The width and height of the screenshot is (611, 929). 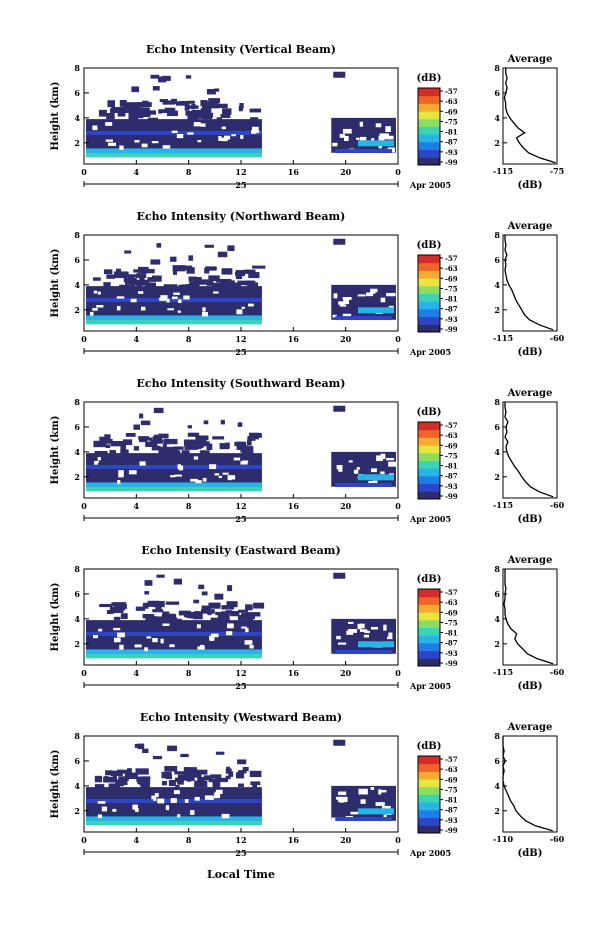 What do you see at coordinates (429, 794) in the screenshot?
I see `colorbar-frame` at bounding box center [429, 794].